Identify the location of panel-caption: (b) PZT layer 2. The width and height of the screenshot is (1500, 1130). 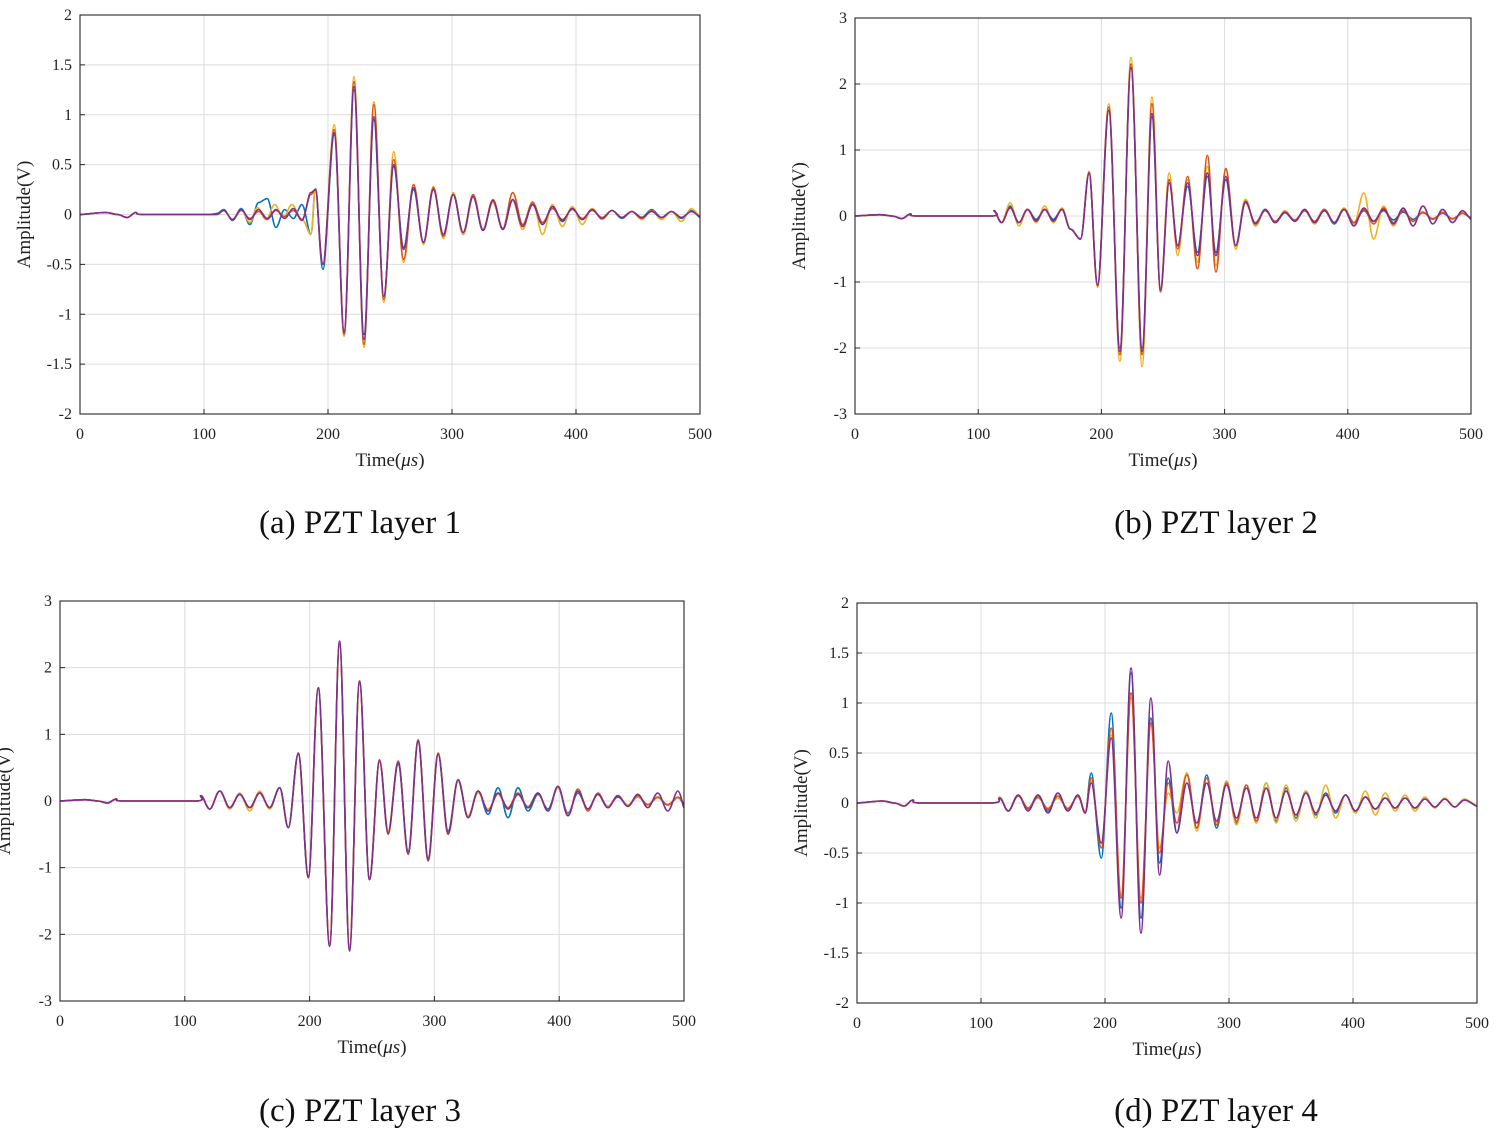
(1216, 523).